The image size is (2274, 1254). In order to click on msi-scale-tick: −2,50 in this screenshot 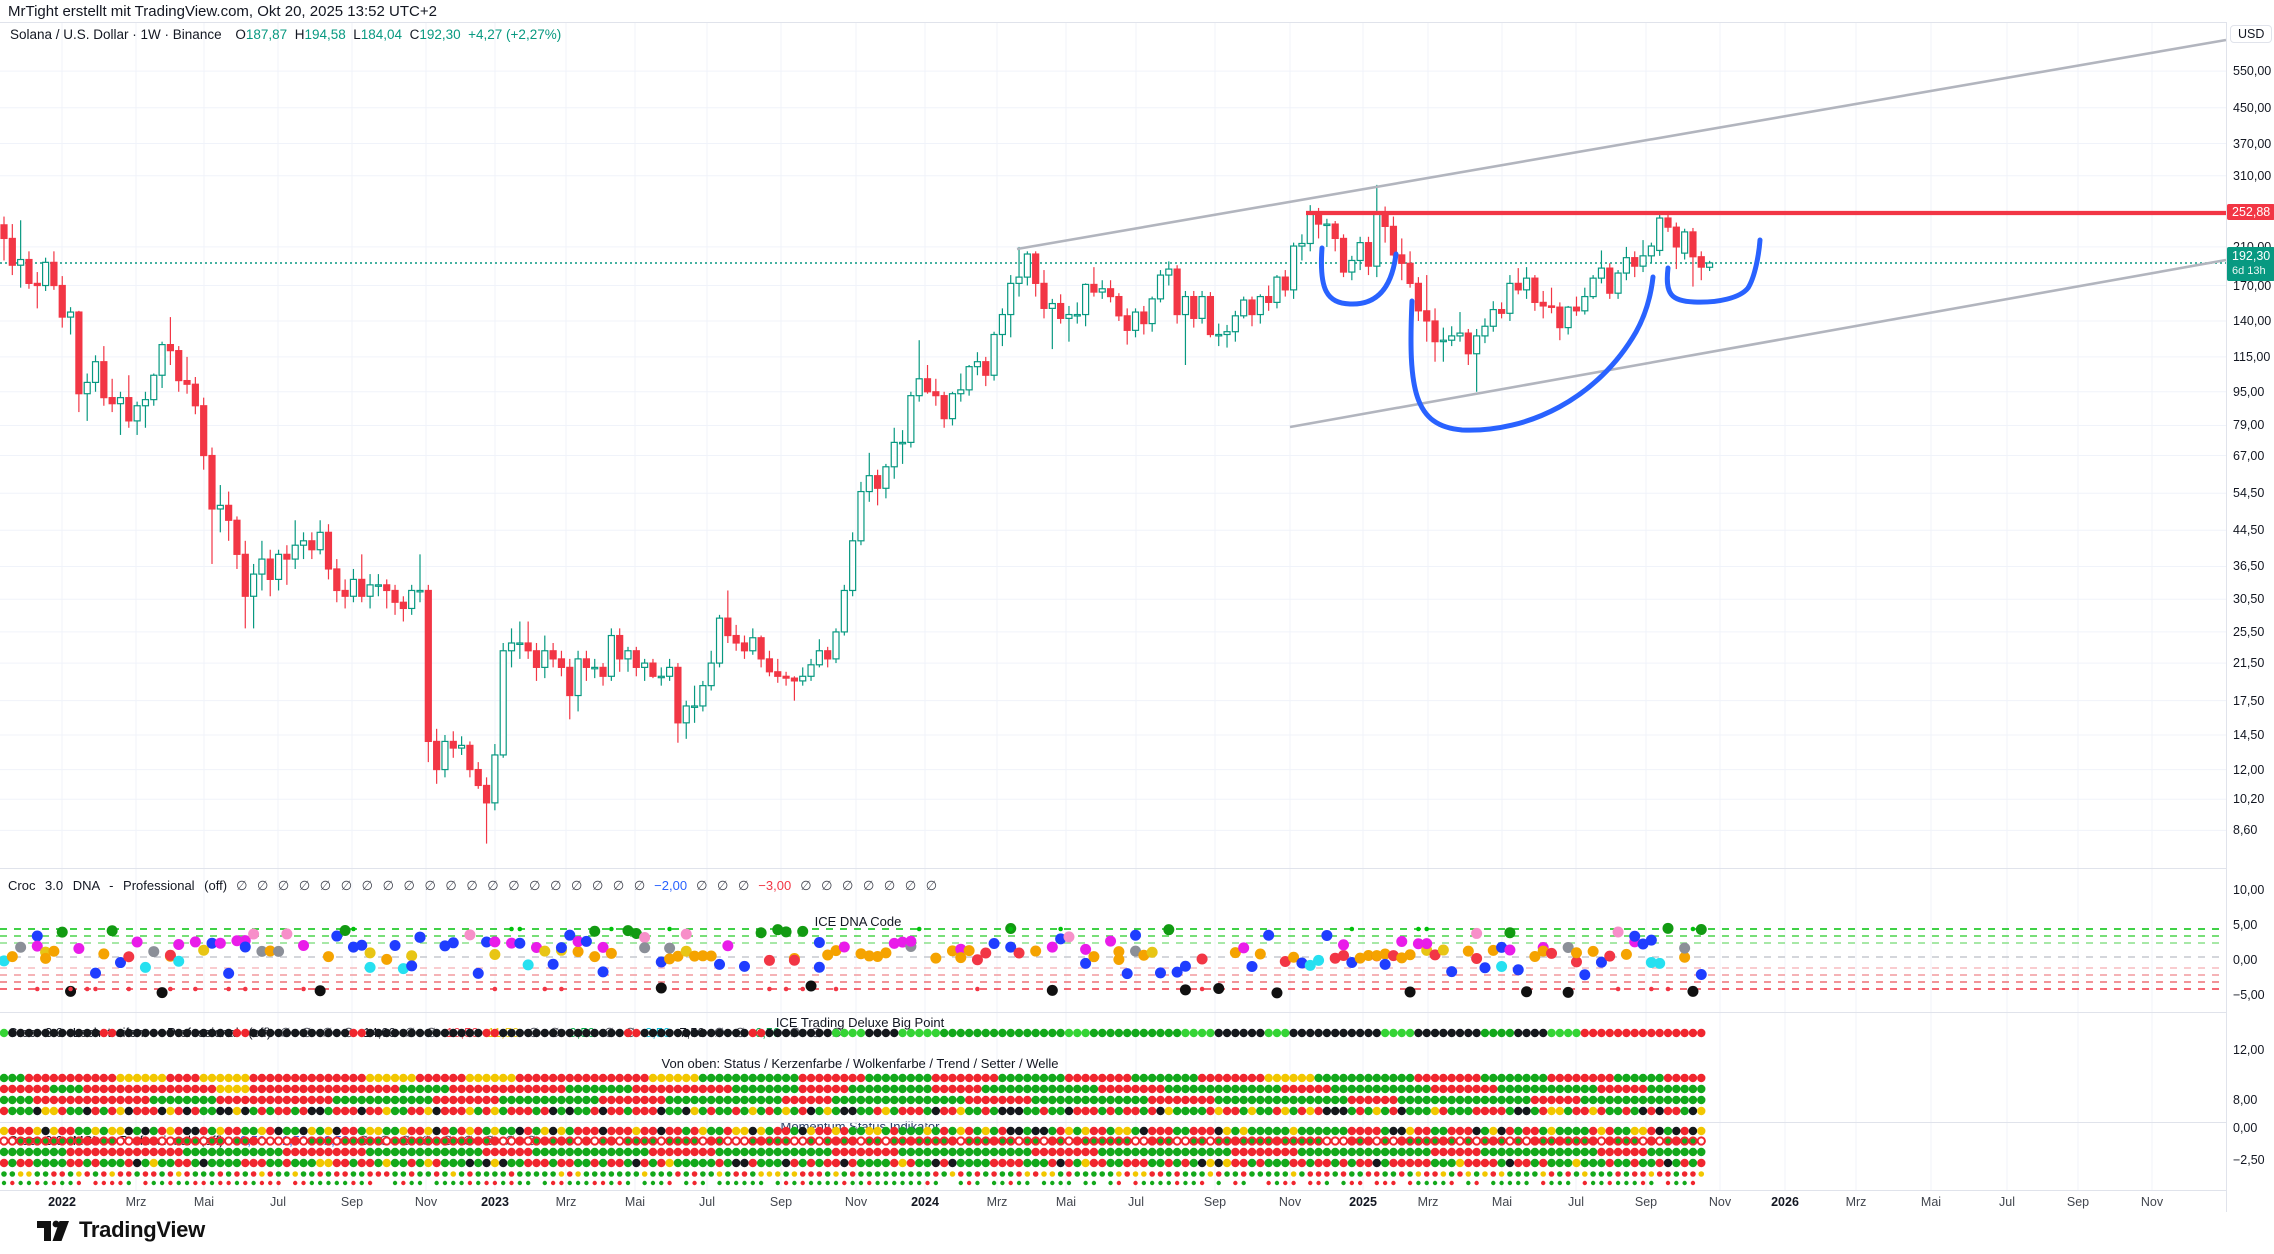, I will do `click(2249, 1160)`.